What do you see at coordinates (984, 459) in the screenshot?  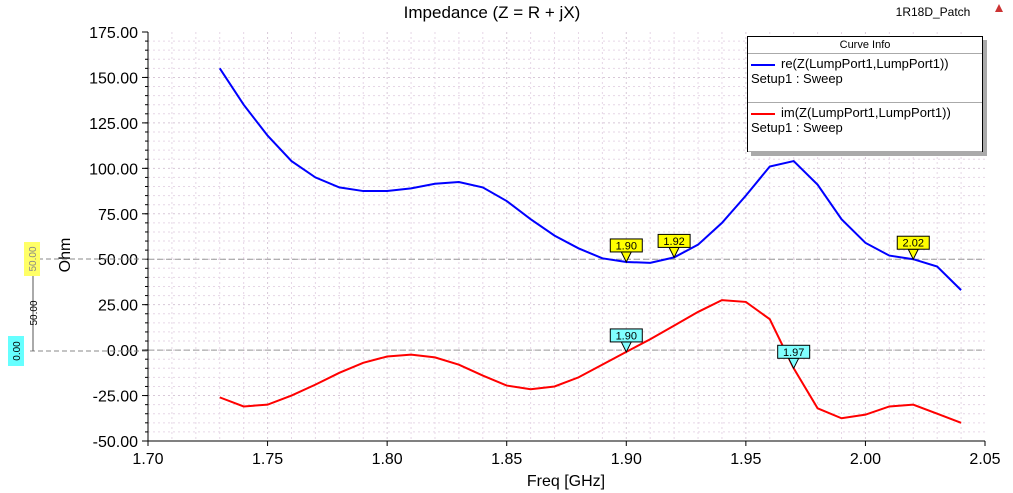 I see `x-tick-label: 2.05` at bounding box center [984, 459].